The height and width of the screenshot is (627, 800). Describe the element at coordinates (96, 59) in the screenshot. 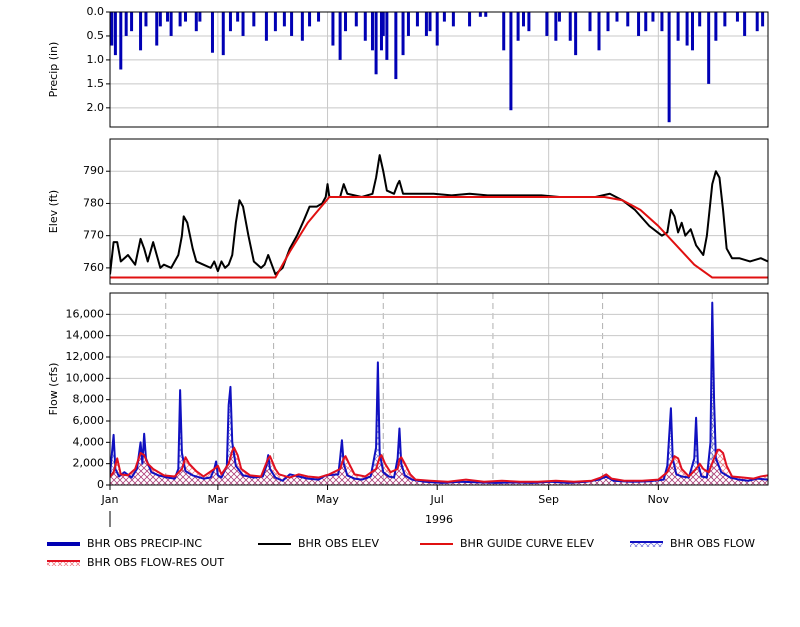

I see `y-tick-label: 1.0` at that location.